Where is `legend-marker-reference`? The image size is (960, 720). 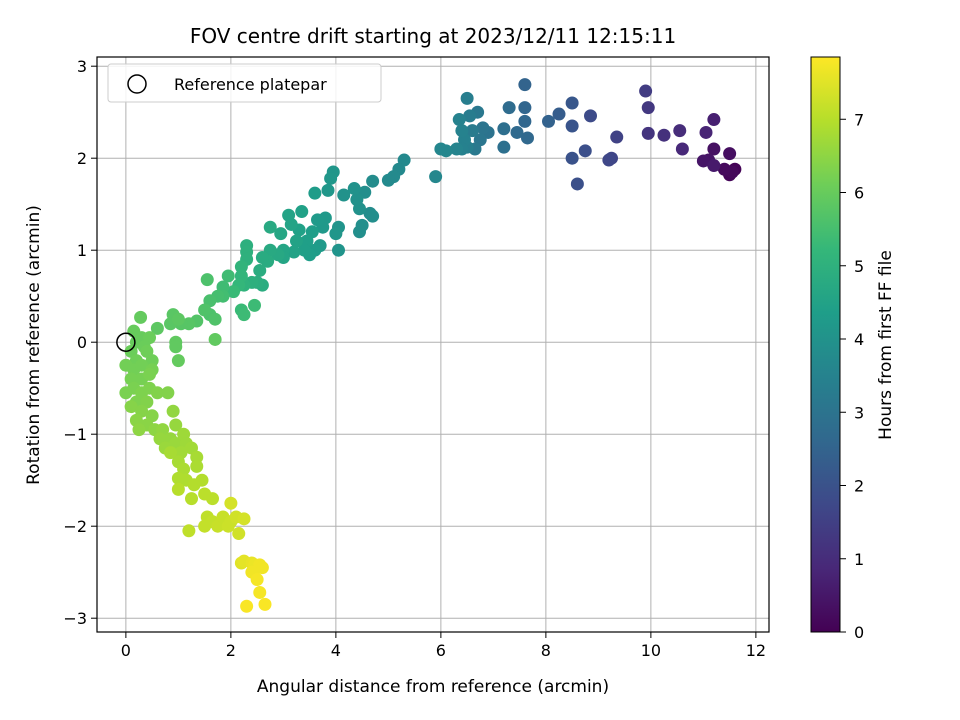
legend-marker-reference is located at coordinates (137, 84).